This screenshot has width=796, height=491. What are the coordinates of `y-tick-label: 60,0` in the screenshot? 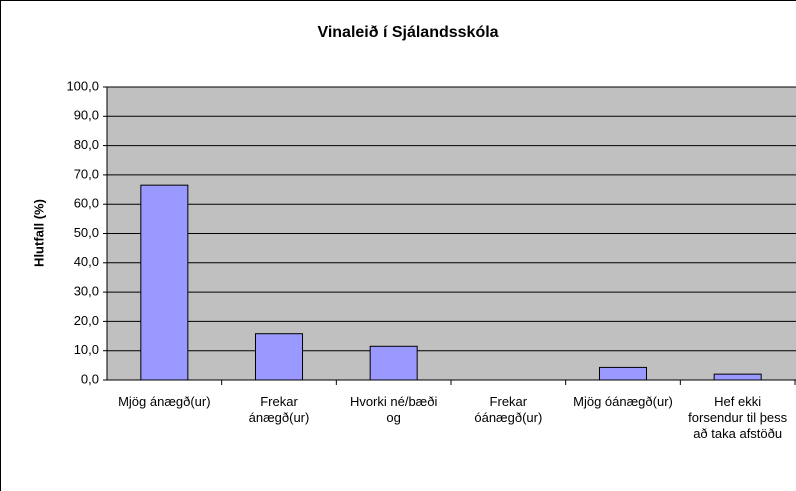 It's located at (86, 203).